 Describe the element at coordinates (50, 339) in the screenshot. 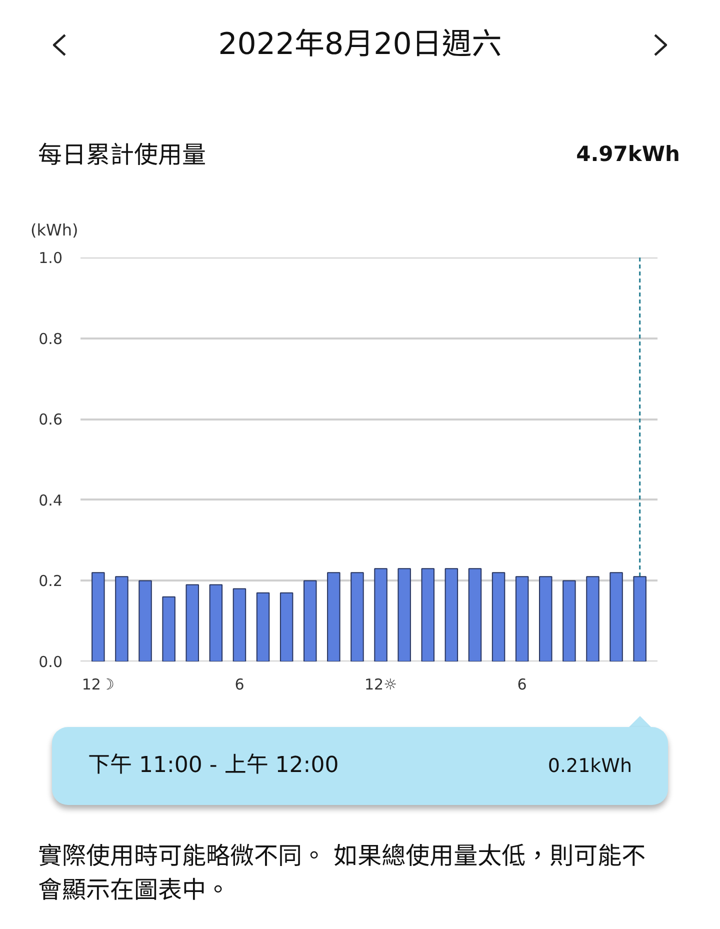

I see `y-tick-label: 0.8` at that location.